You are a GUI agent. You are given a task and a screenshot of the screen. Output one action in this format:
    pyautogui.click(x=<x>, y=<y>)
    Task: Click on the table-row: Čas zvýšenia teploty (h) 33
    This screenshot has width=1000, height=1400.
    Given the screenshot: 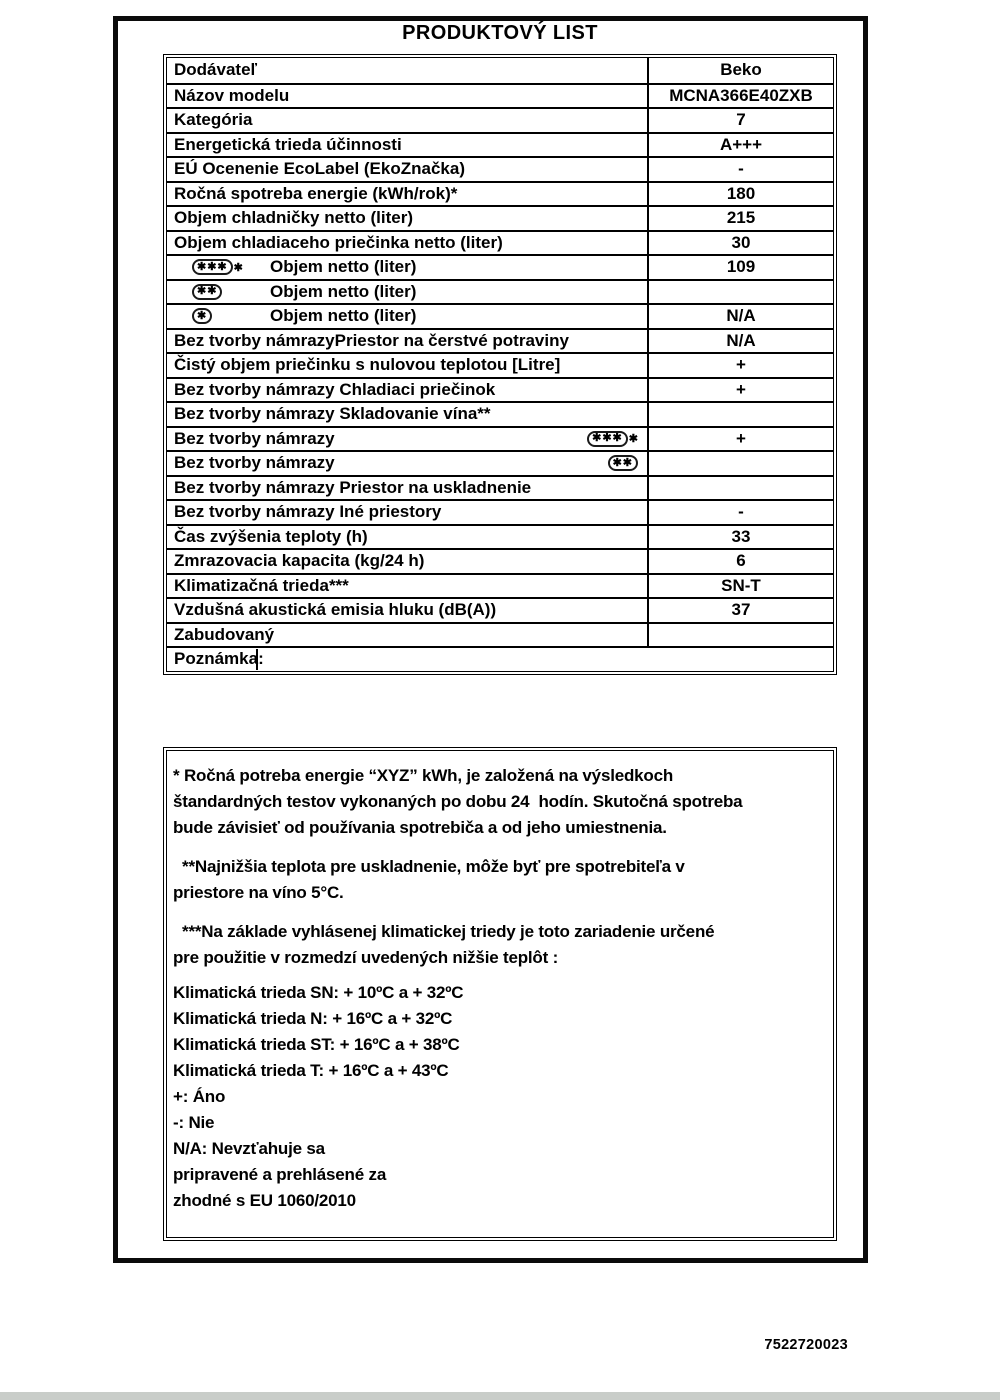 What is the action you would take?
    pyautogui.click(x=500, y=535)
    